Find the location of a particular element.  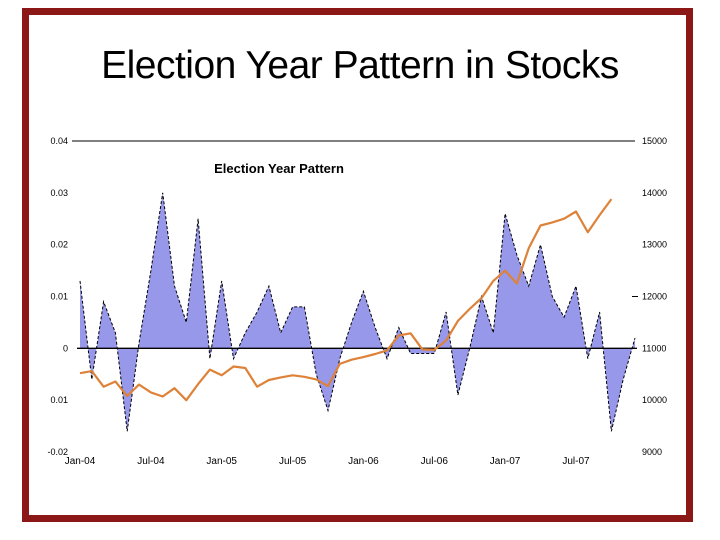

right-axis-label: 10000 is located at coordinates (654, 400).